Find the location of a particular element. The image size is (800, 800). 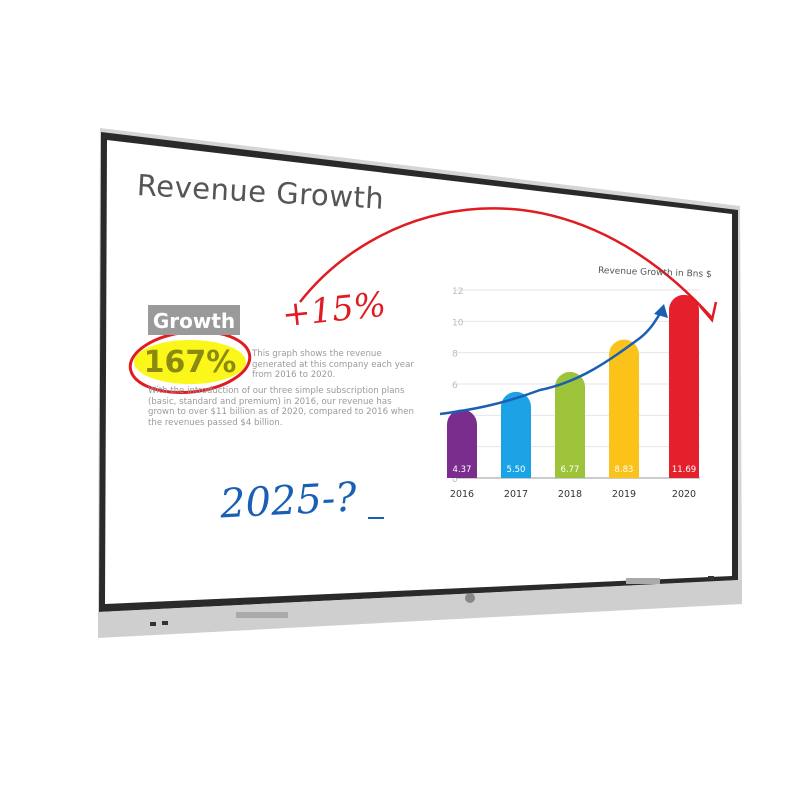

bar-2019 is located at coordinates (624, 408).